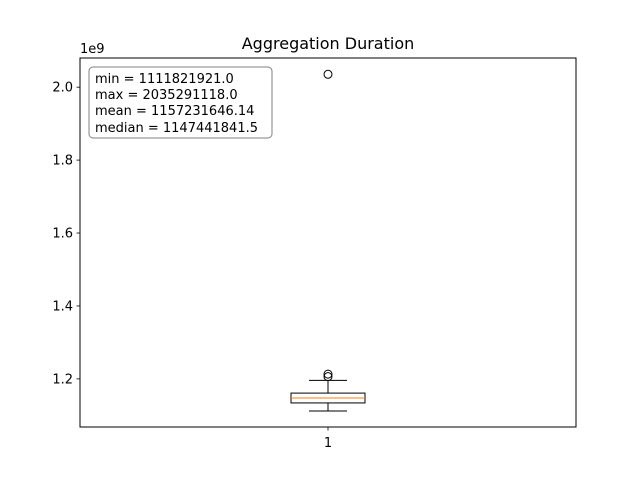 Image resolution: width=640 pixels, height=480 pixels. What do you see at coordinates (62, 379) in the screenshot?
I see `y-tick-label: 1.2` at bounding box center [62, 379].